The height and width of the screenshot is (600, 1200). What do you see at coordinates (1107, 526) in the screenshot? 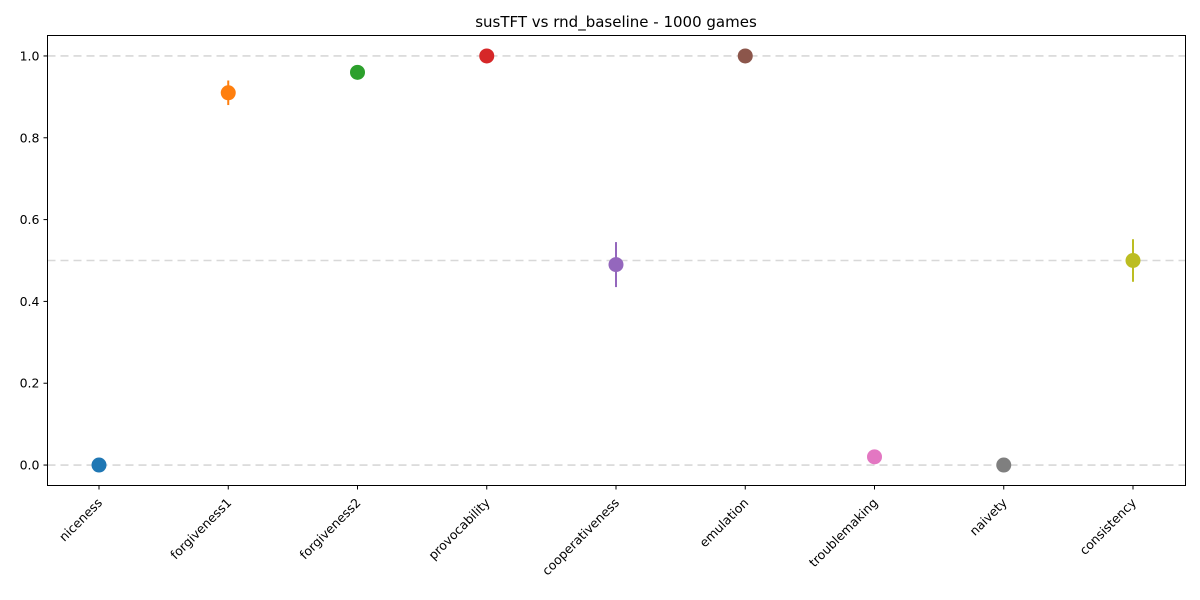
I see `x-tick-label: consistency` at bounding box center [1107, 526].